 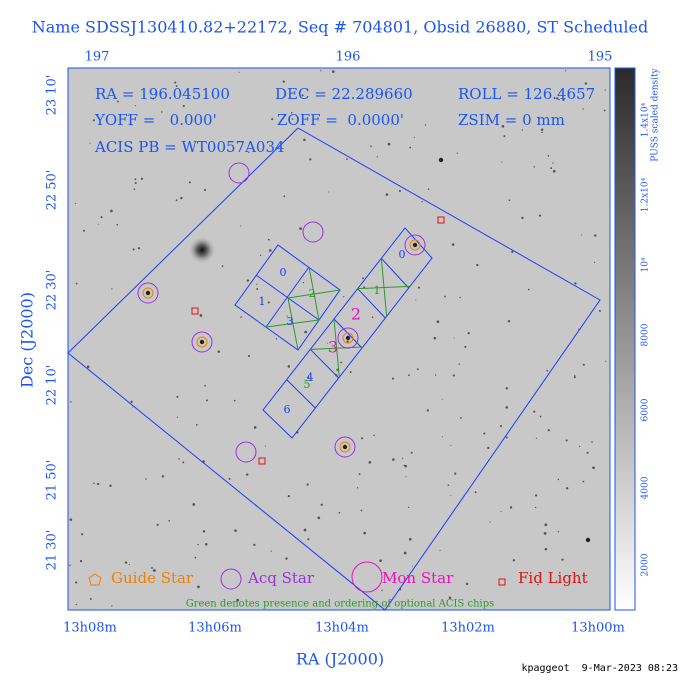 I want to click on left-tick-label: 21 30', so click(x=52, y=550).